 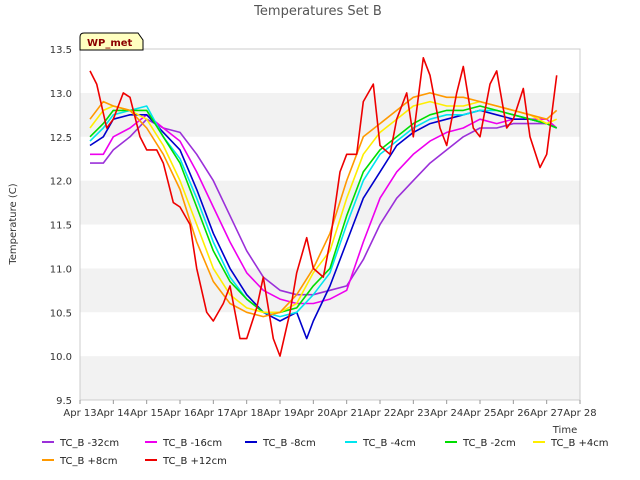 What do you see at coordinates (61, 50) in the screenshot?
I see `y-tick-label: 13.5` at bounding box center [61, 50].